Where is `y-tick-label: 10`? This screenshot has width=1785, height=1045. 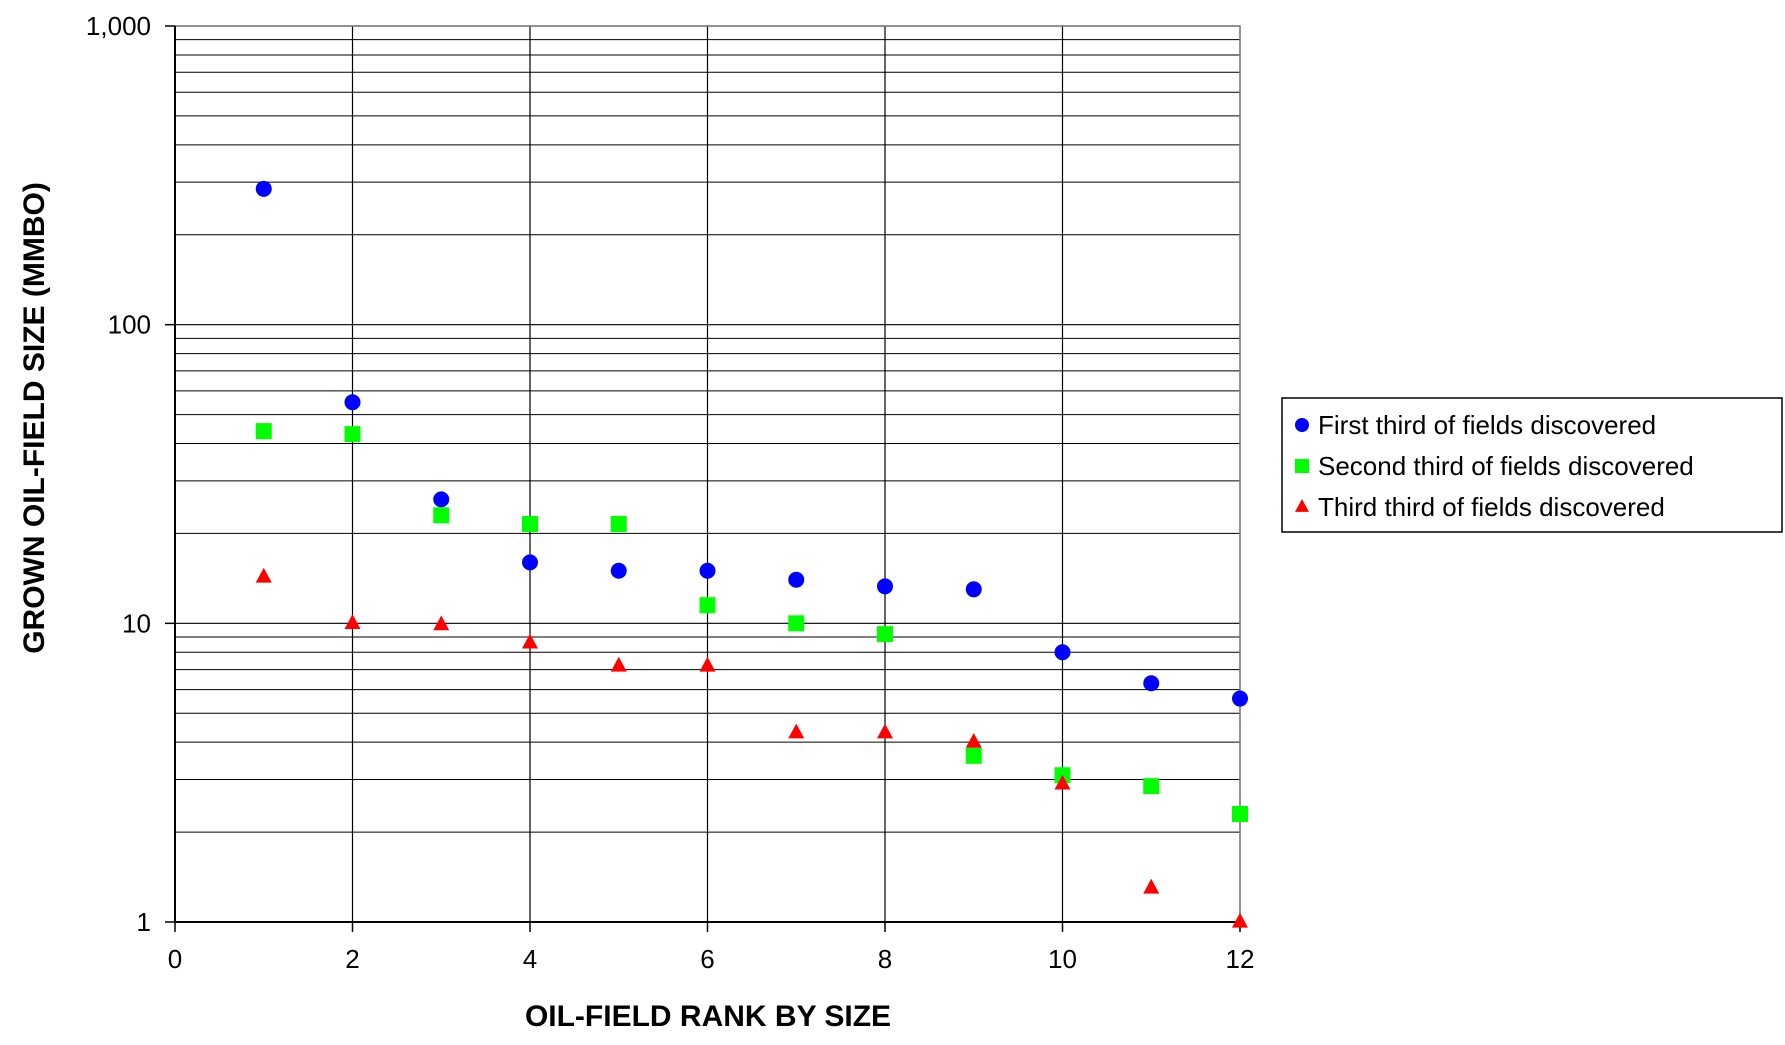
y-tick-label: 10 is located at coordinates (136, 623).